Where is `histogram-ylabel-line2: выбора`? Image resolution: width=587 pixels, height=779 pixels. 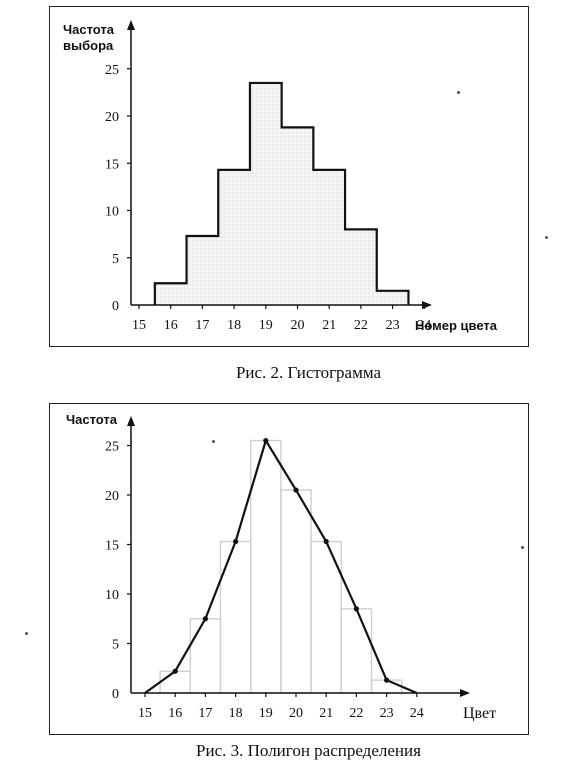 histogram-ylabel-line2: выбора is located at coordinates (88, 45).